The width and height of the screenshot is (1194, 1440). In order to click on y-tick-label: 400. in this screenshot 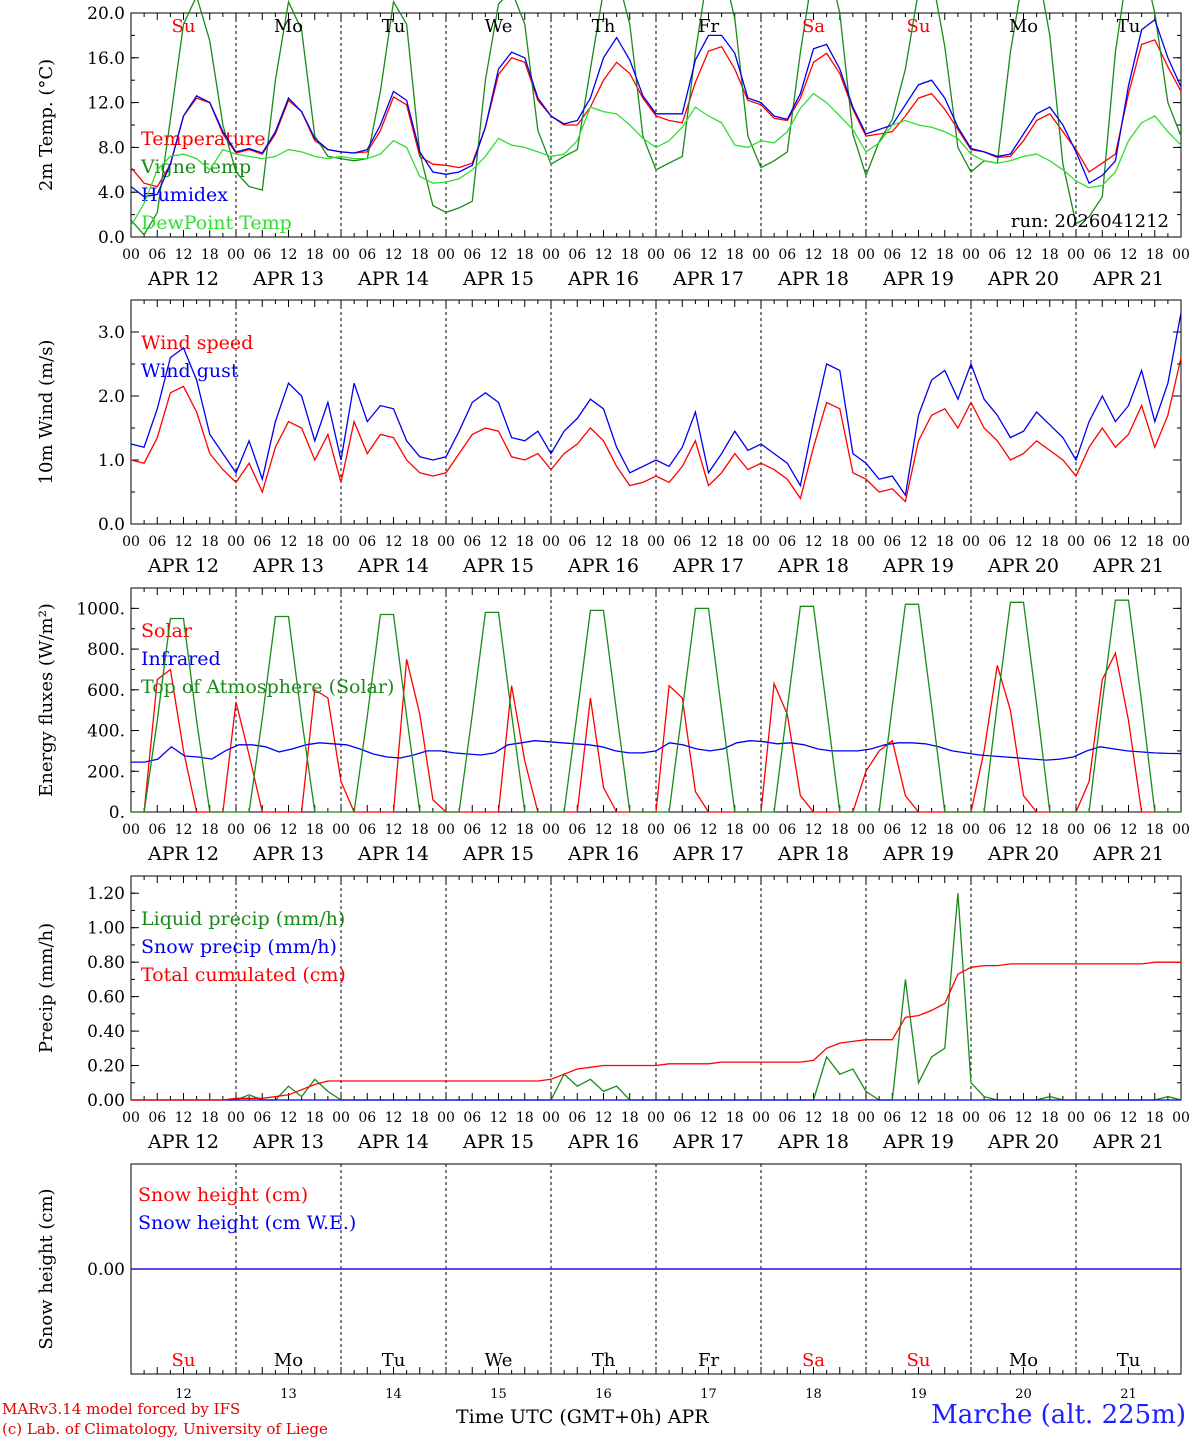, I will do `click(106, 732)`.